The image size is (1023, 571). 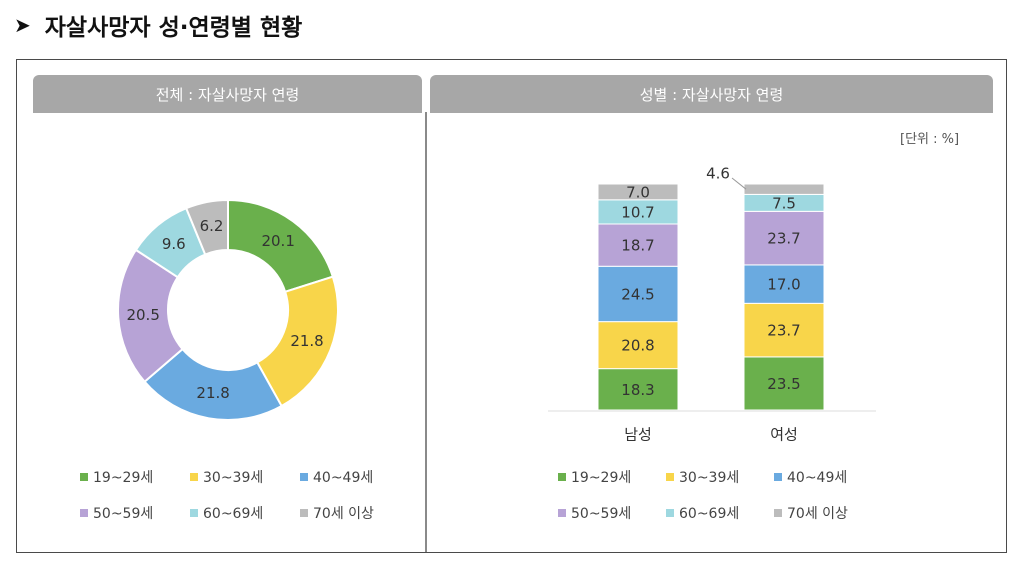 I want to click on bar-label-1-3: 24.5, so click(x=637, y=294).